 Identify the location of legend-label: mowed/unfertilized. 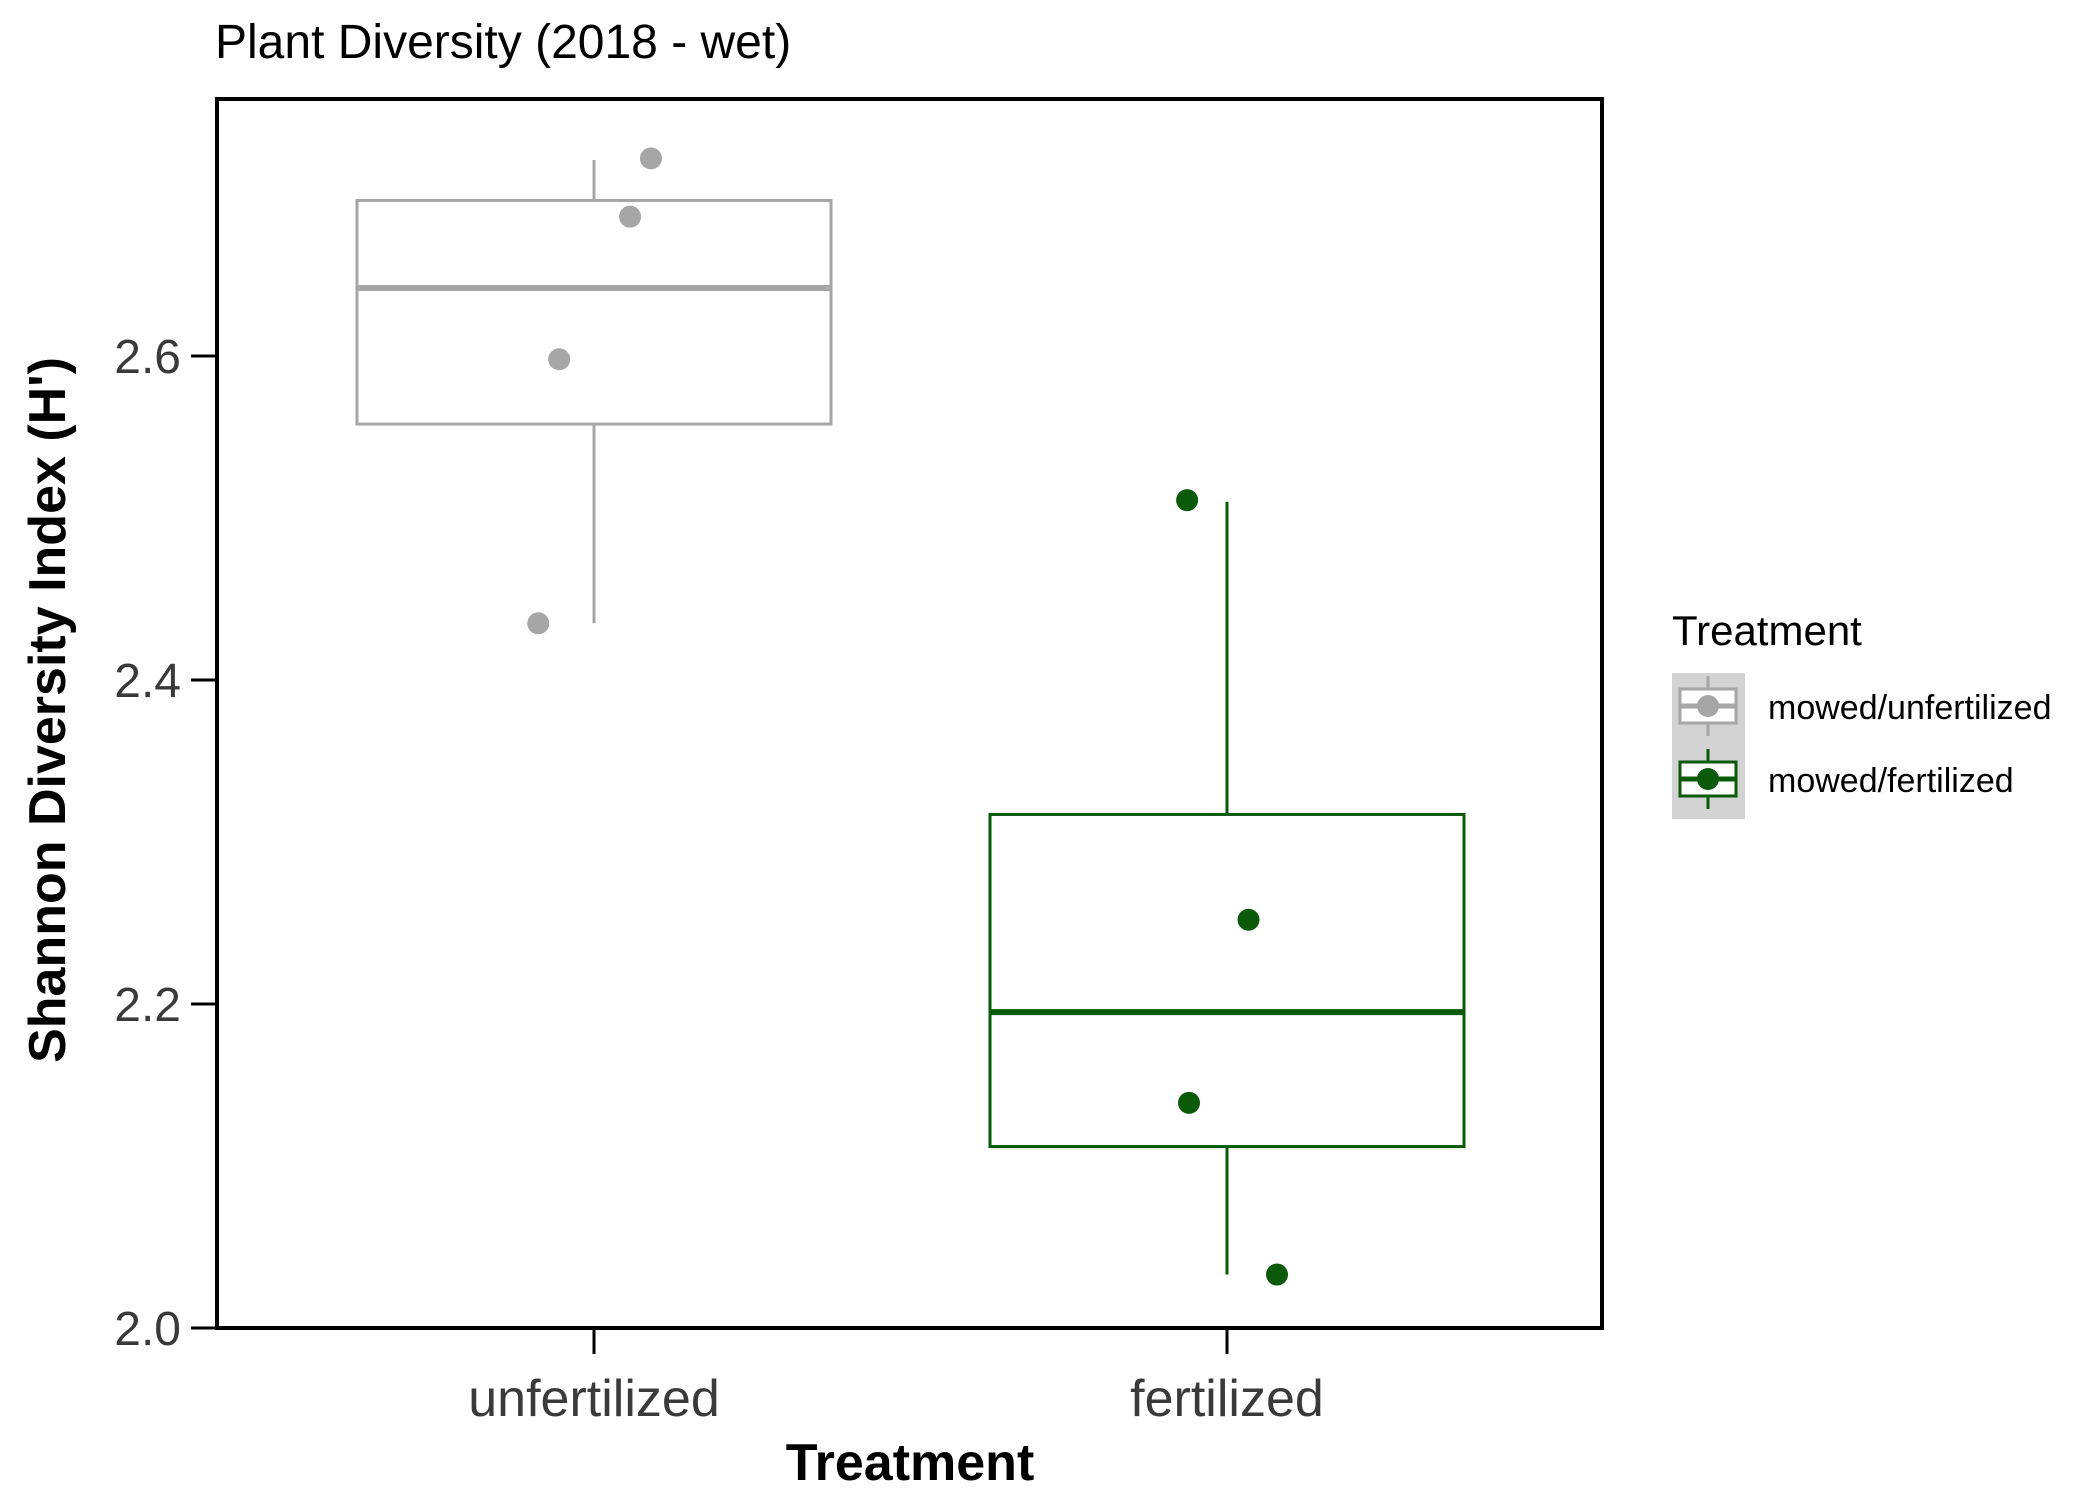
(1909, 708).